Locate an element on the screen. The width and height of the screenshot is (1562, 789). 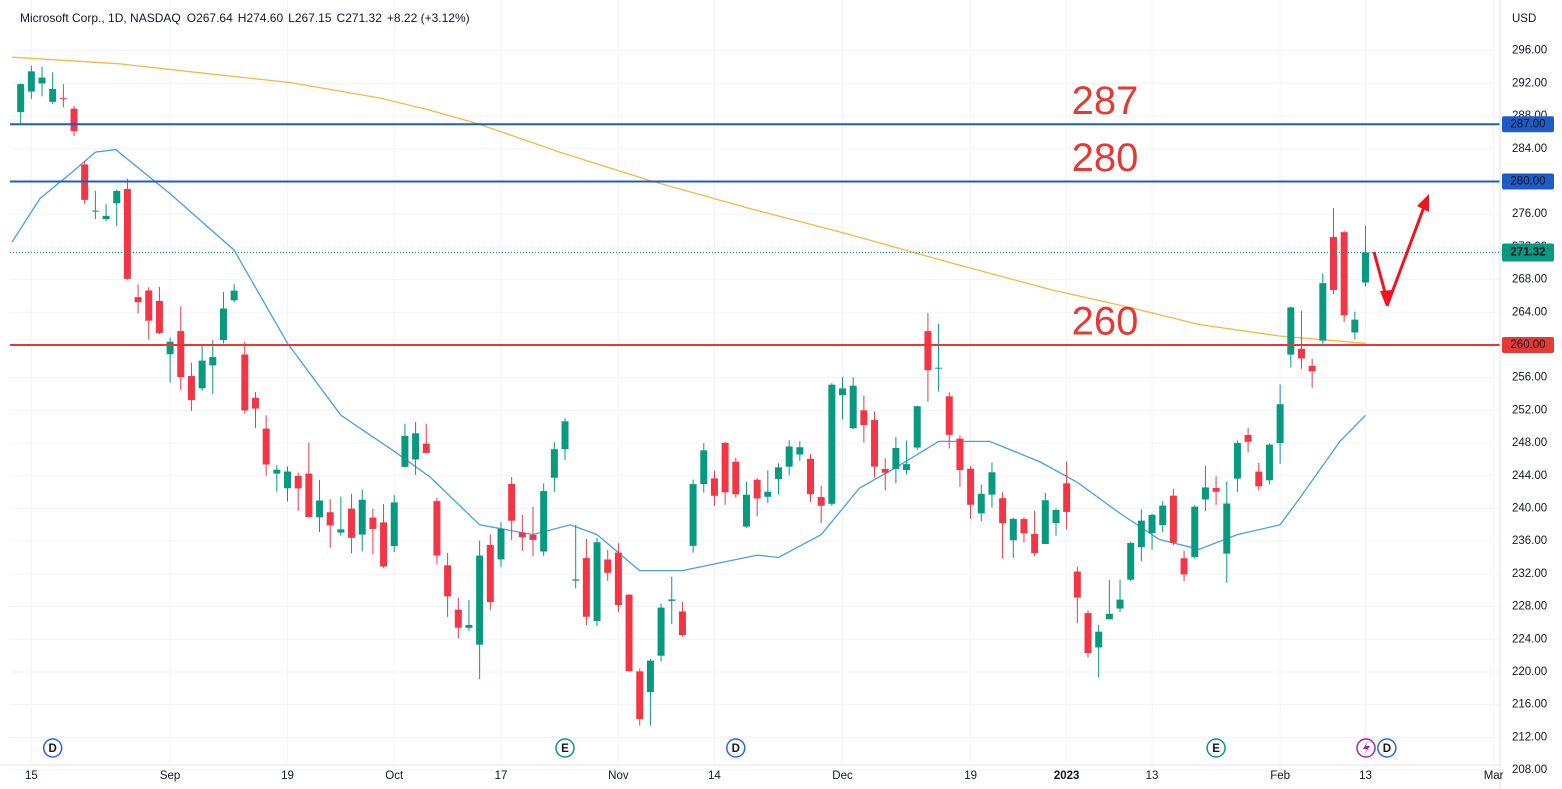
x-tick-label: 13 is located at coordinates (1365, 776).